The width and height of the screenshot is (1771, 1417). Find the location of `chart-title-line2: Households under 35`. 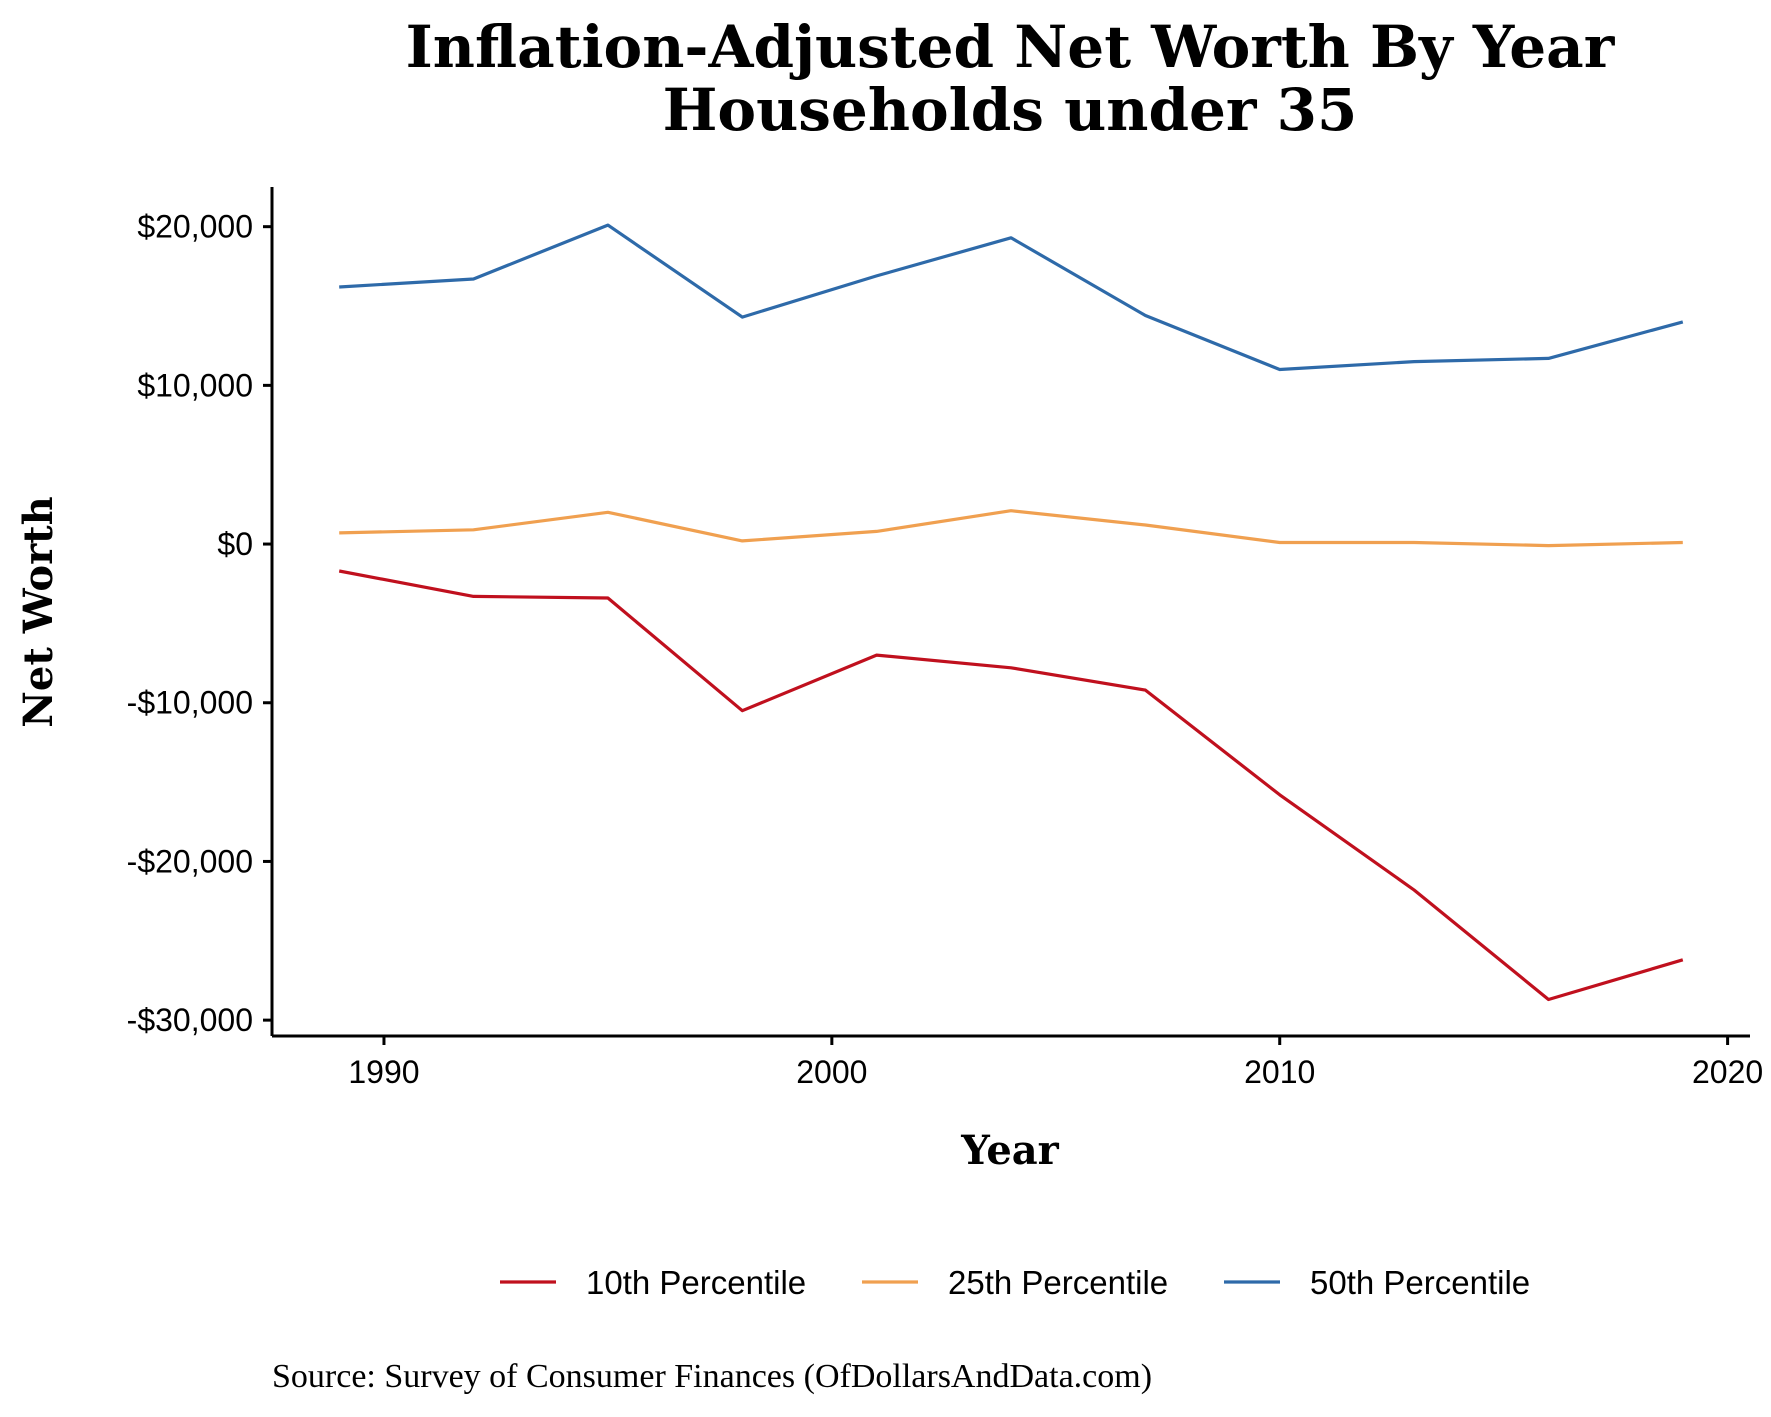

chart-title-line2: Households under 35 is located at coordinates (1010, 110).